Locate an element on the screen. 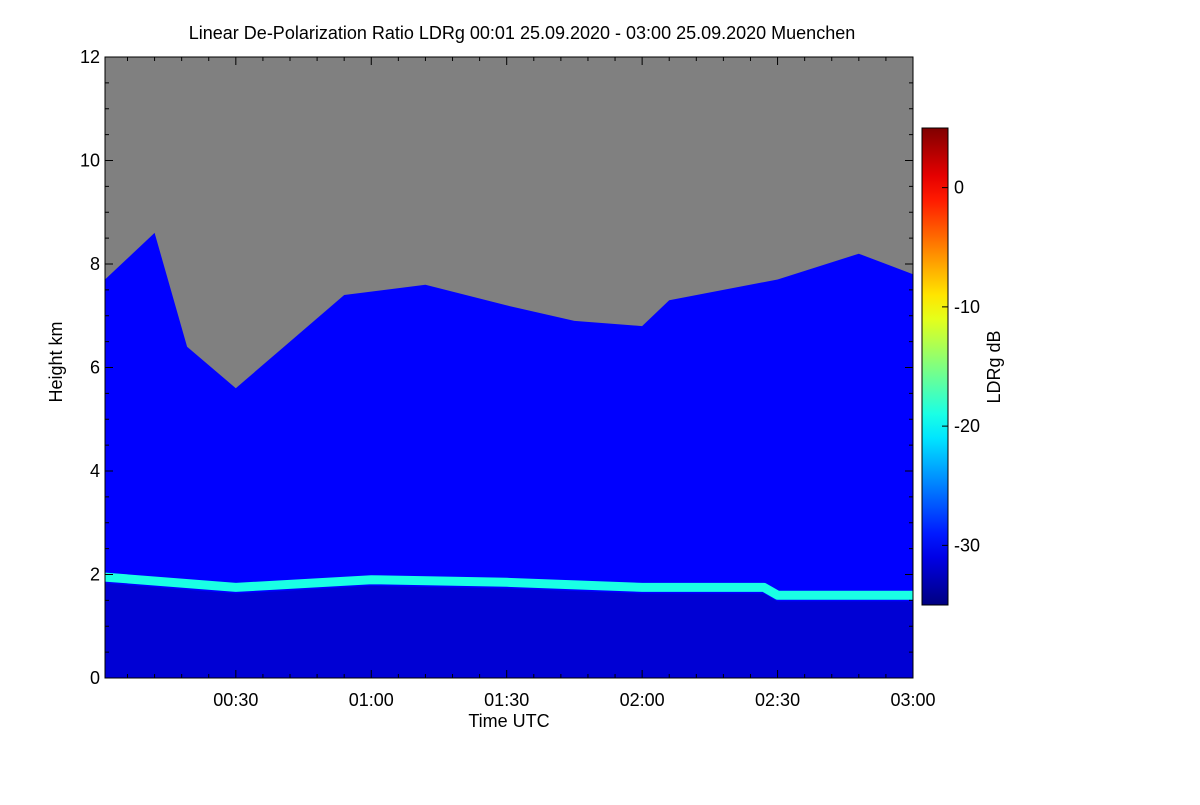 This screenshot has width=1200, height=805. colorbar-label: LDRg dB is located at coordinates (994, 366).